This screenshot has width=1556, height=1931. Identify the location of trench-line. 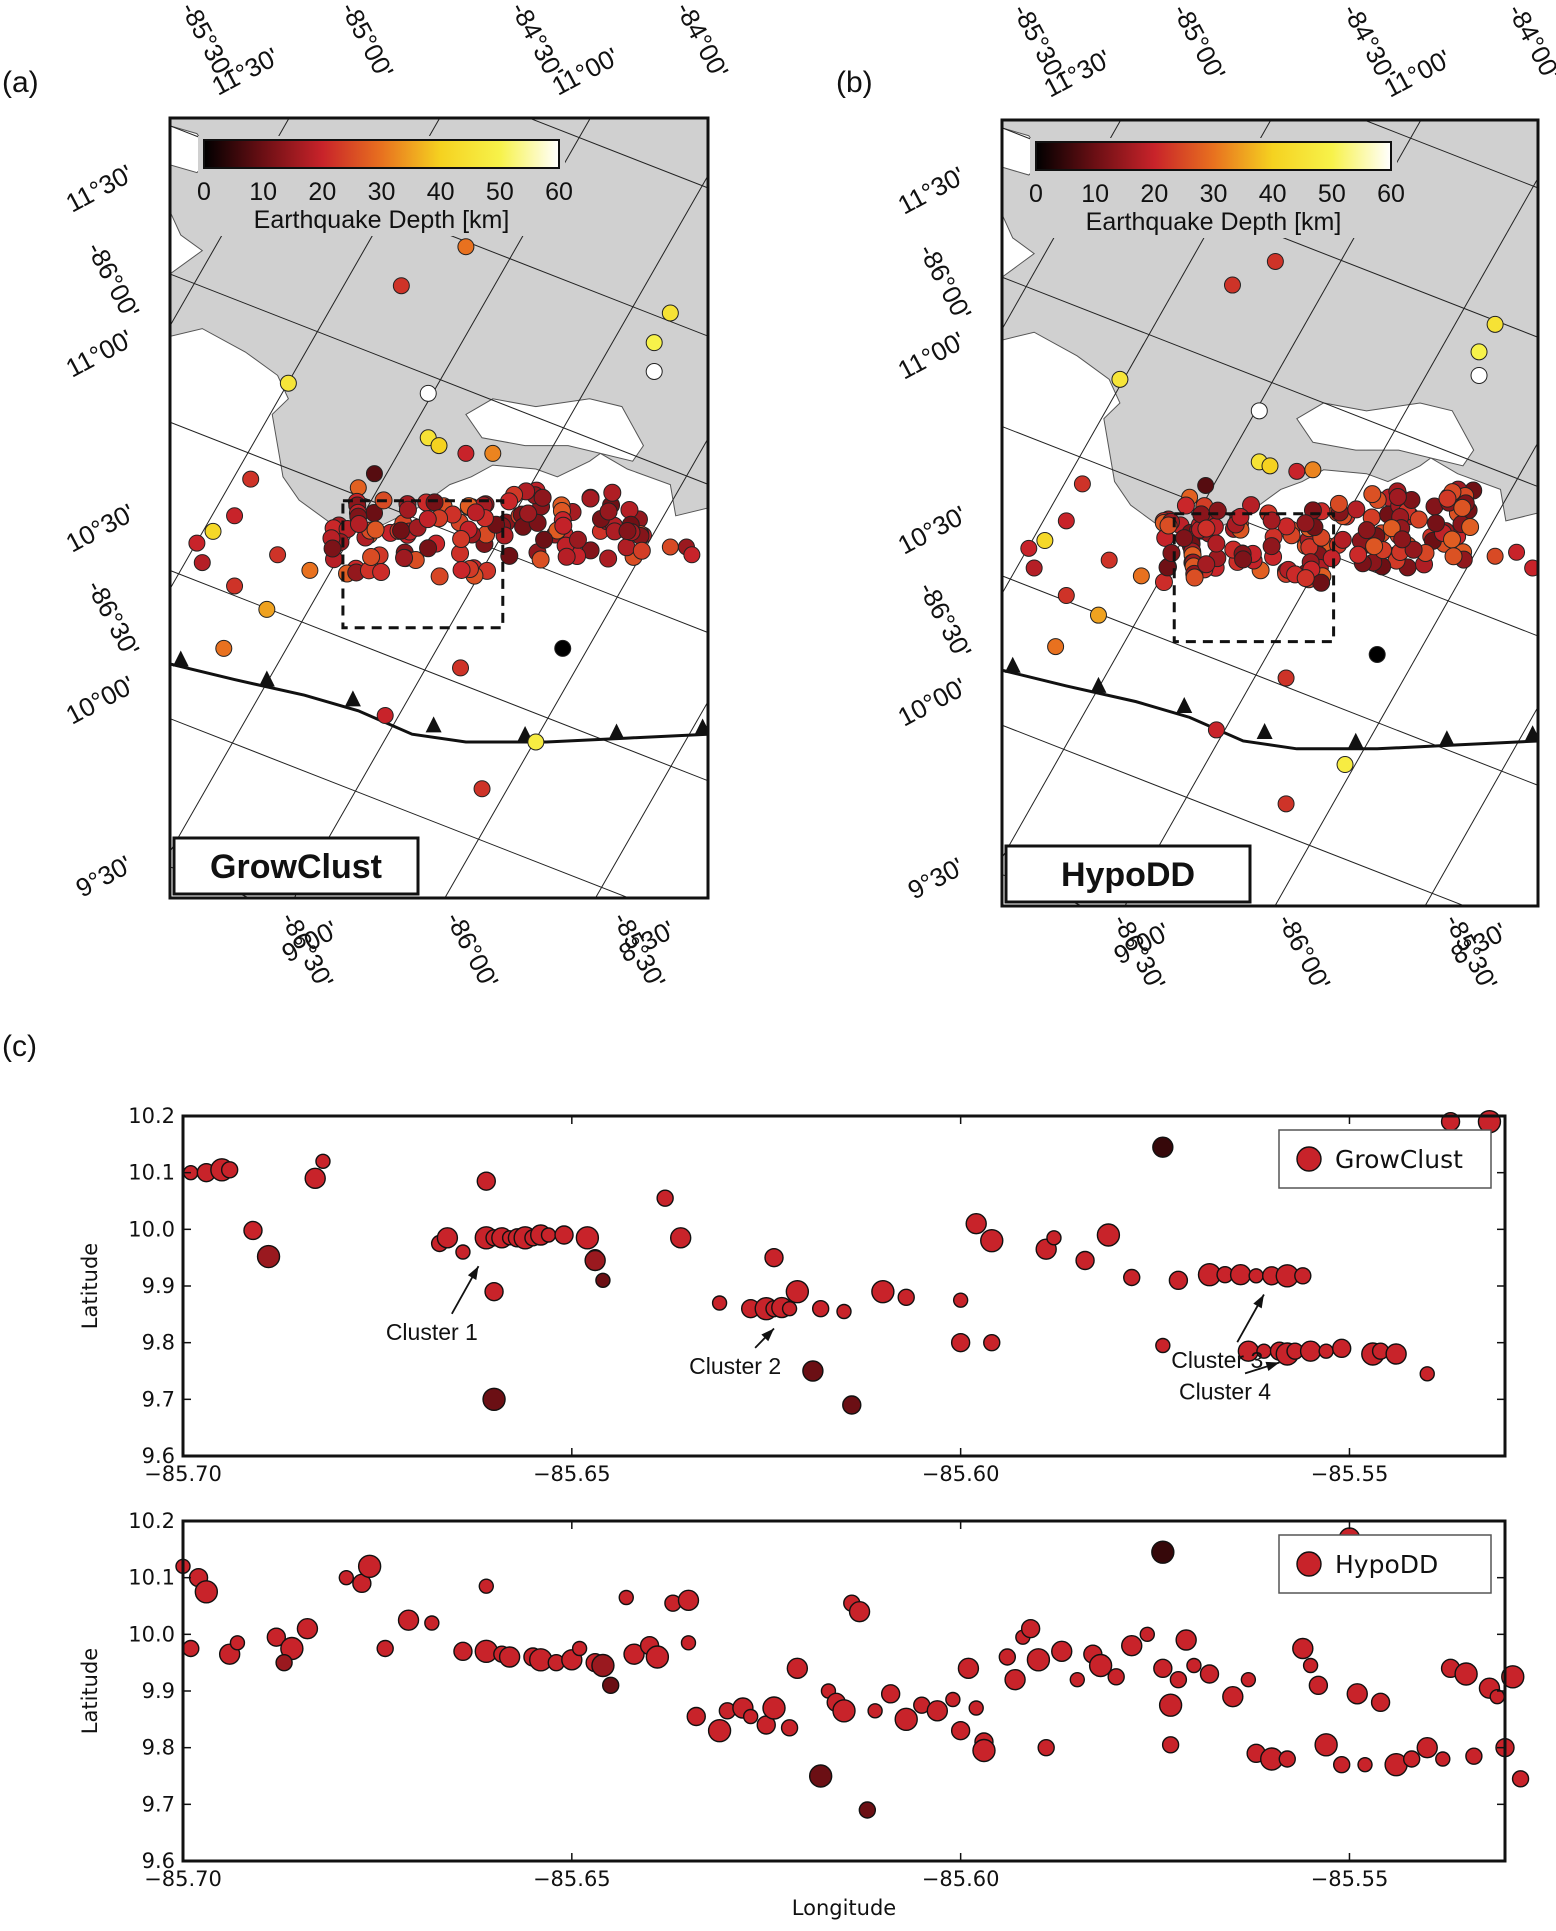
(1270, 709).